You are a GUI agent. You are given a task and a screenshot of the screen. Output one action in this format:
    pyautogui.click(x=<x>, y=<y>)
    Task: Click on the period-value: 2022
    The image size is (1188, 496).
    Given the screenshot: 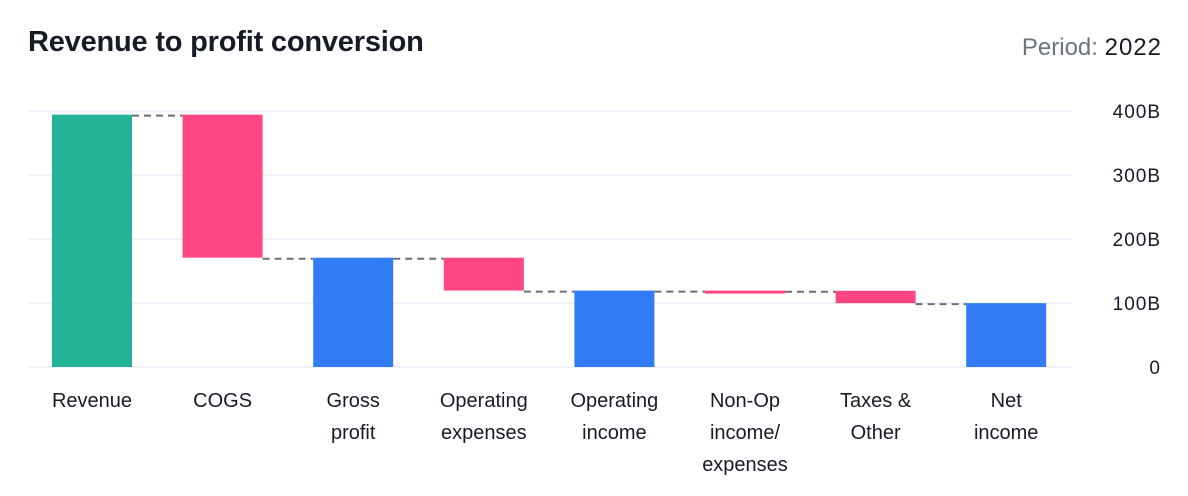 What is the action you would take?
    pyautogui.click(x=1133, y=47)
    